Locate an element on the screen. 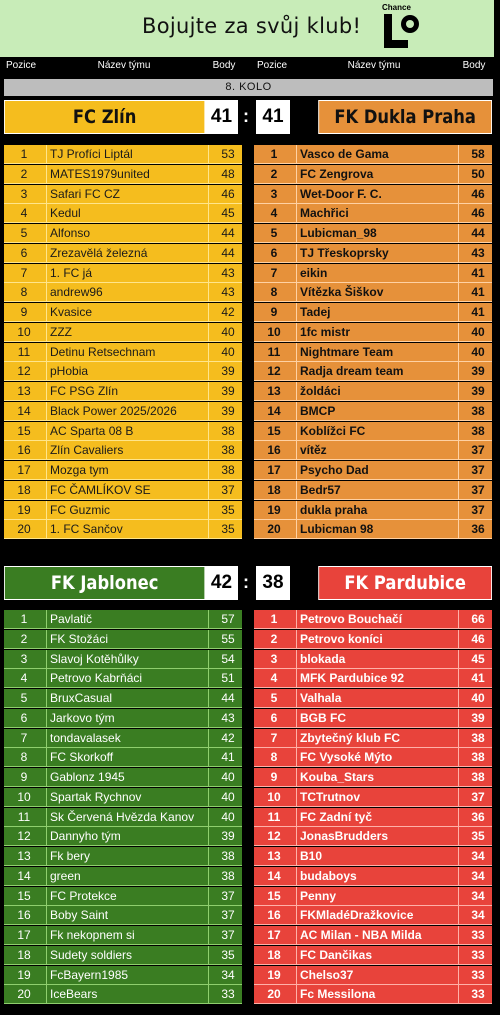 This screenshot has width=500, height=1015. table-row: 4 Machřici 46 is located at coordinates (373, 214).